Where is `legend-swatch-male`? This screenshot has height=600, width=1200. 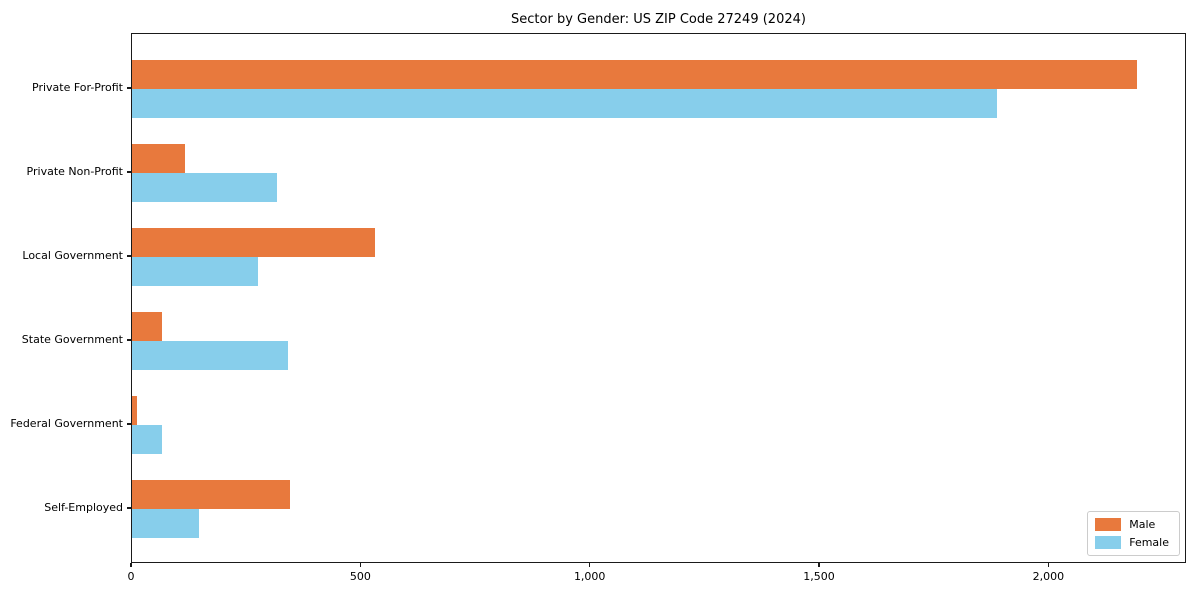 legend-swatch-male is located at coordinates (1108, 524).